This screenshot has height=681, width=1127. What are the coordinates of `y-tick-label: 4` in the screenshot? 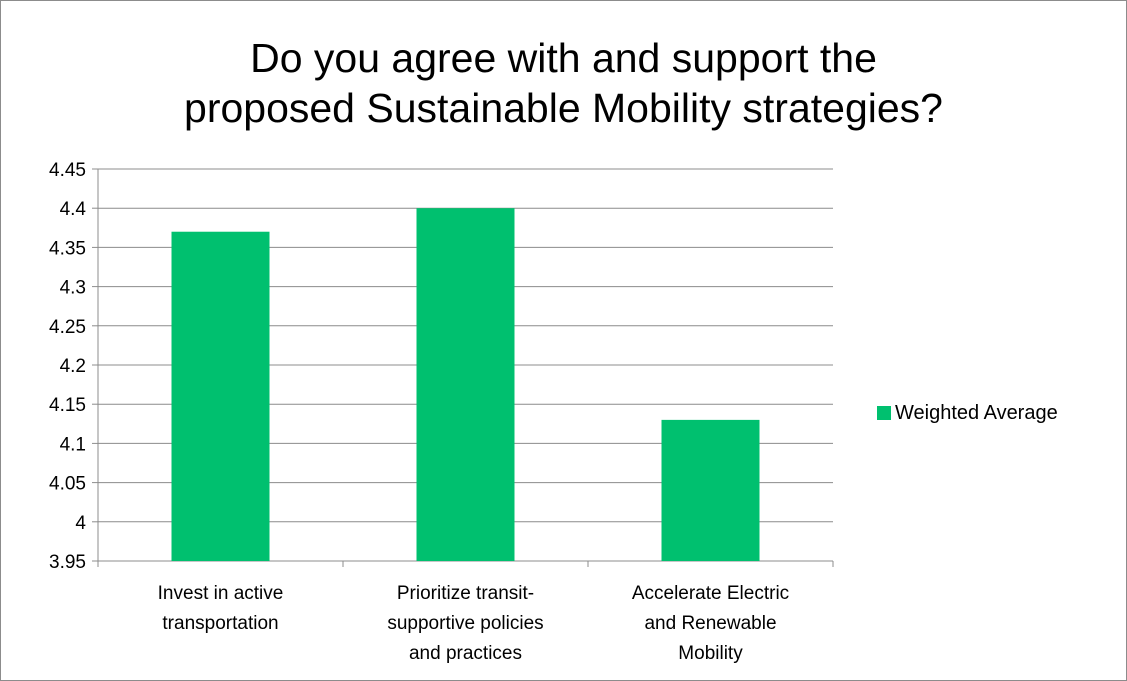 It's located at (80, 523).